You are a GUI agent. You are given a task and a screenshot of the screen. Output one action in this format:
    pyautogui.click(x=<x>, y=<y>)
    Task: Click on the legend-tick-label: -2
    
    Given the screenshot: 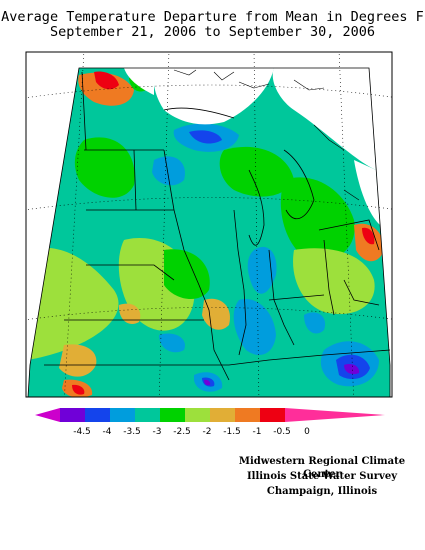 What is the action you would take?
    pyautogui.click(x=207, y=431)
    